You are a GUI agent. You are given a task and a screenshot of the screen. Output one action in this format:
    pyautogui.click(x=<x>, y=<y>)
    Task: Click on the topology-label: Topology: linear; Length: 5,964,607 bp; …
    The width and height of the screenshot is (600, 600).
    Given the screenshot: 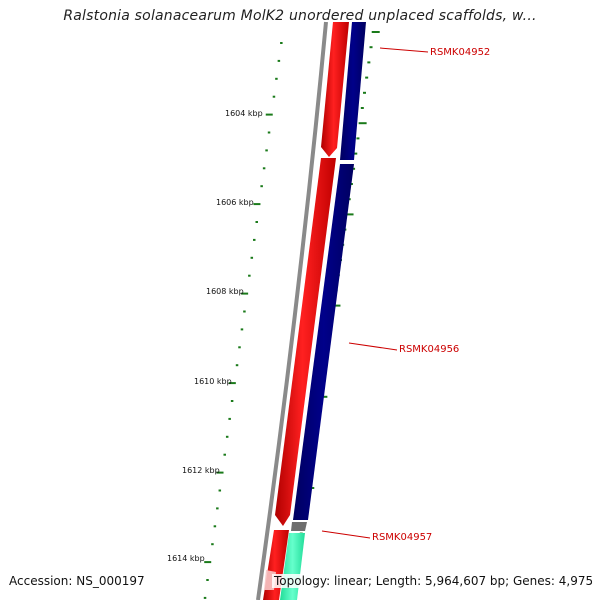 What is the action you would take?
    pyautogui.click(x=434, y=581)
    